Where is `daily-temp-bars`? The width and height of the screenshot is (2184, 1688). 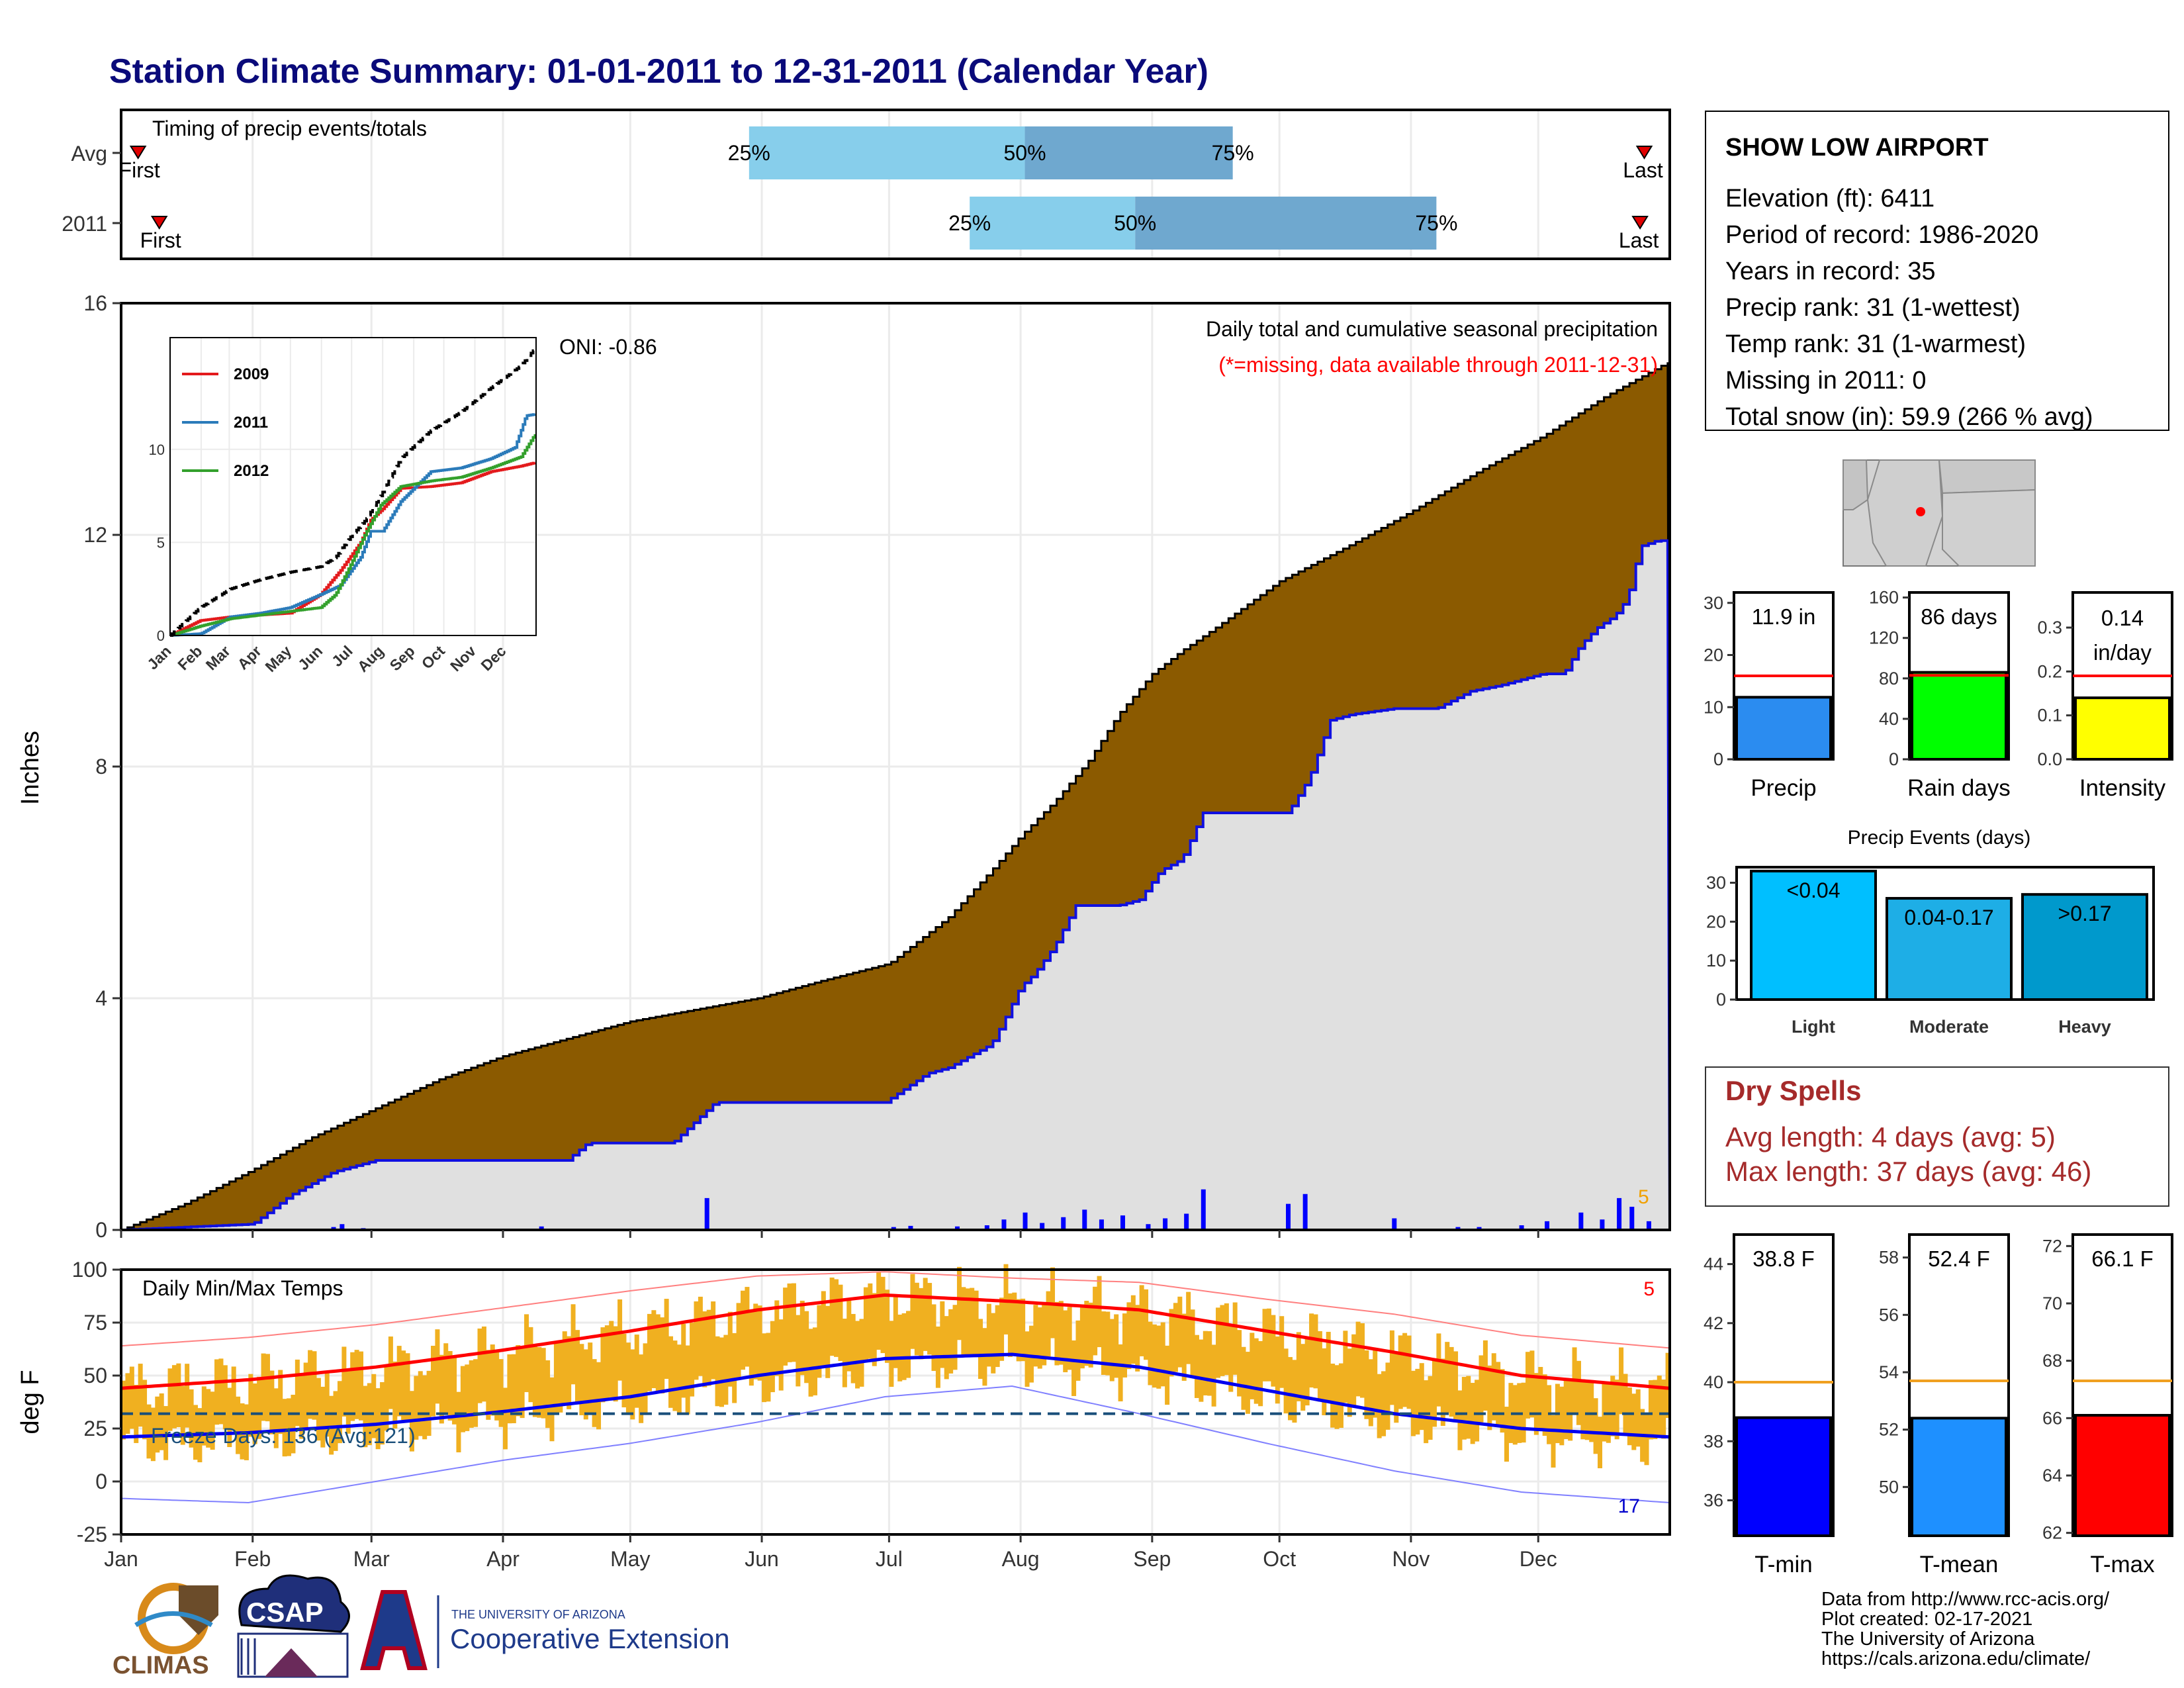 daily-temp-bars is located at coordinates (896, 1367).